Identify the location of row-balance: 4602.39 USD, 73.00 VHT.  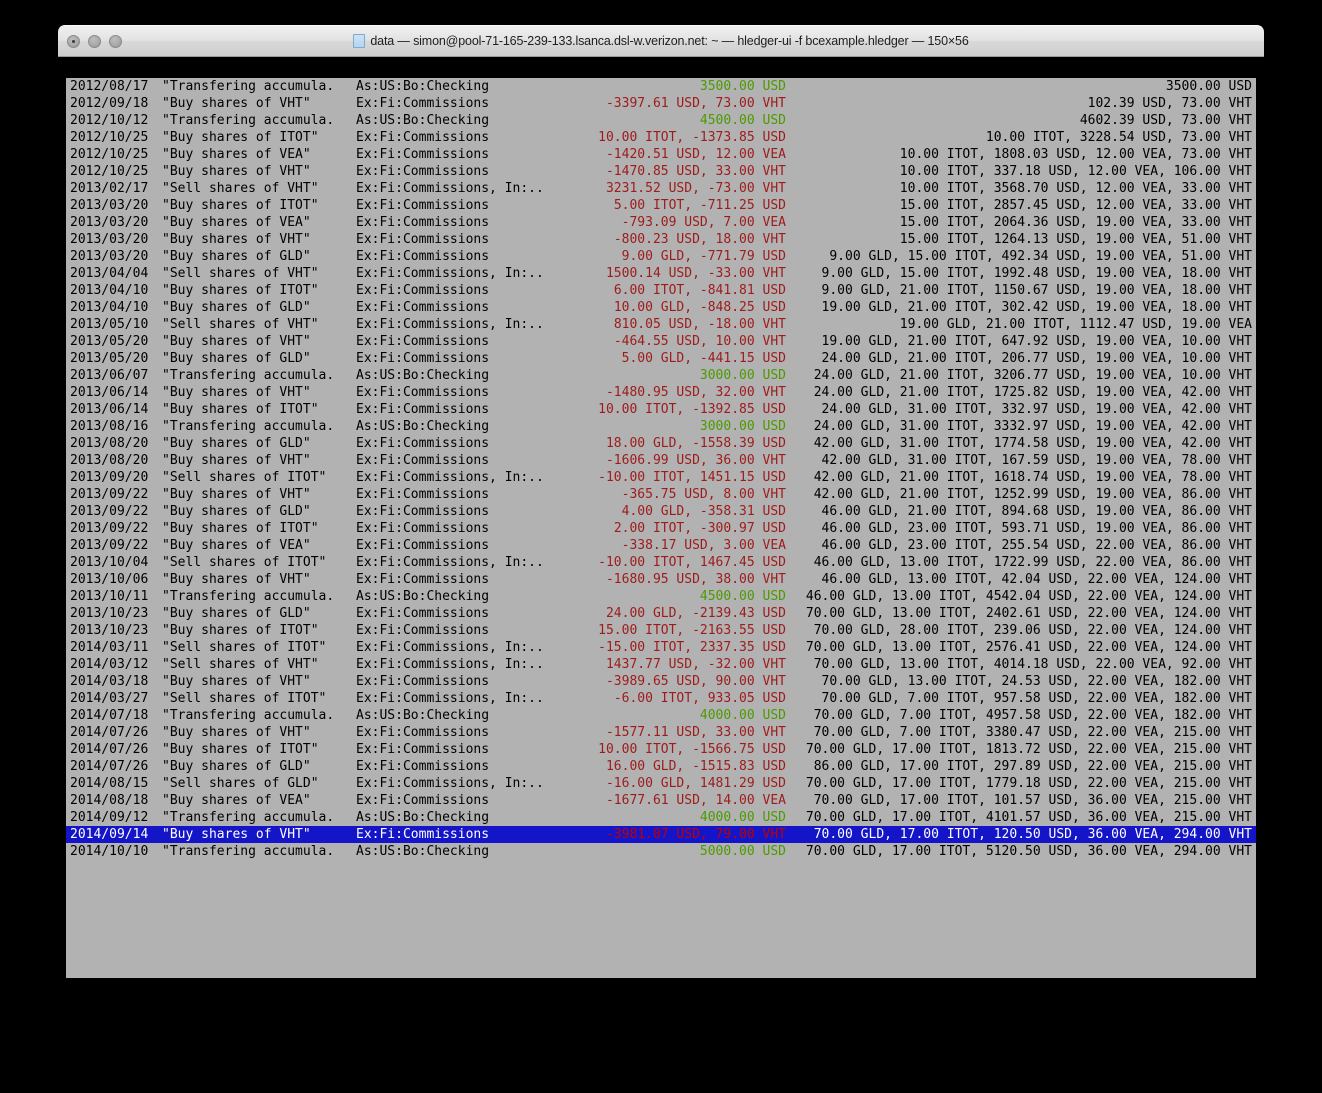
(1165, 120).